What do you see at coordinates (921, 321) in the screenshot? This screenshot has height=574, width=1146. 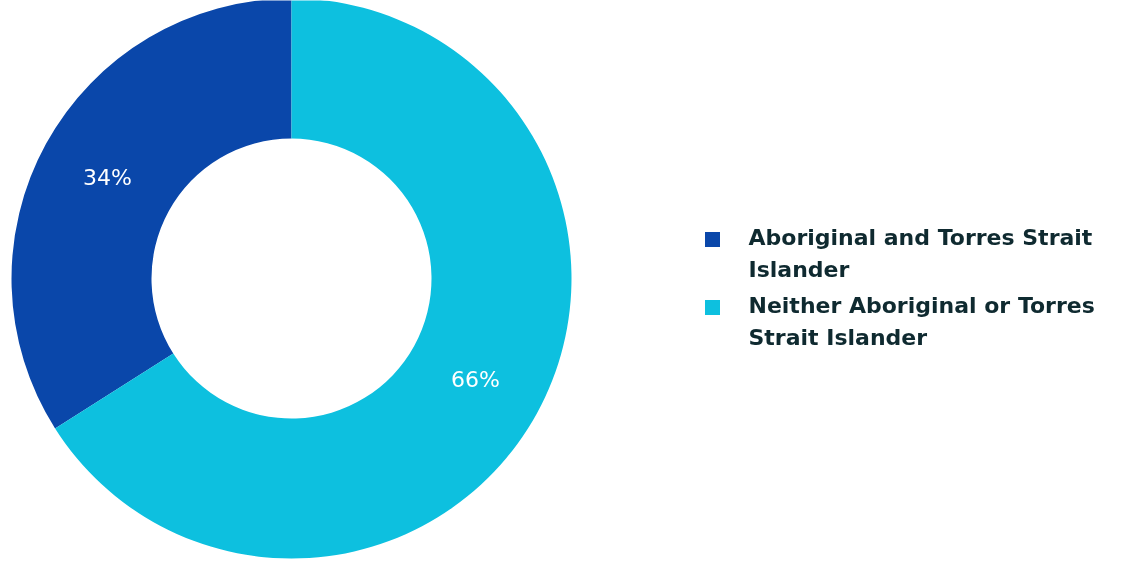 I see `legend-label: Neither Aboriginal or Torres Strait Islander` at bounding box center [921, 321].